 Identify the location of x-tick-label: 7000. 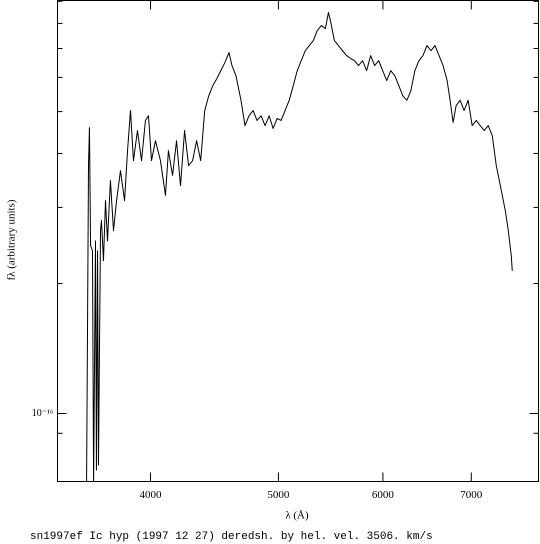
(471, 495).